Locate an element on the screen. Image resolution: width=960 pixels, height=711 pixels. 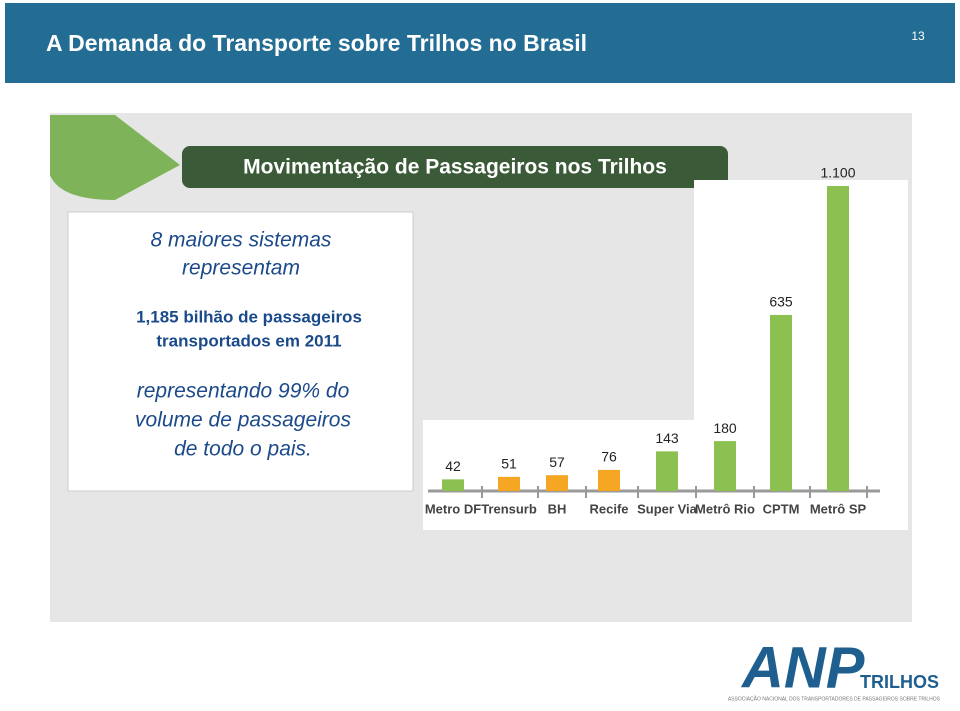
text-line: representam is located at coordinates (241, 268).